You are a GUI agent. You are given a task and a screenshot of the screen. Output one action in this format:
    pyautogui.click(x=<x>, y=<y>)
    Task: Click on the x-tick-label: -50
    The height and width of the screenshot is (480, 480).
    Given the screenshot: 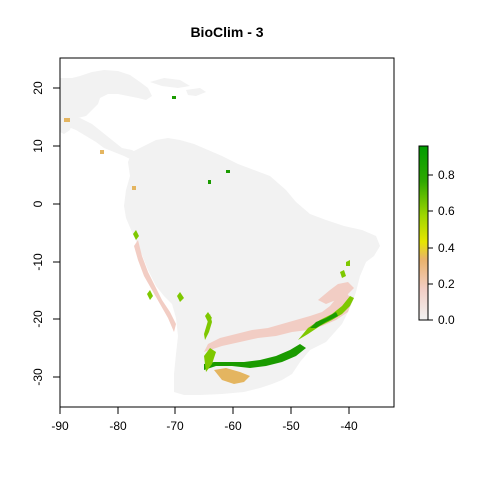 What is the action you would take?
    pyautogui.click(x=291, y=426)
    